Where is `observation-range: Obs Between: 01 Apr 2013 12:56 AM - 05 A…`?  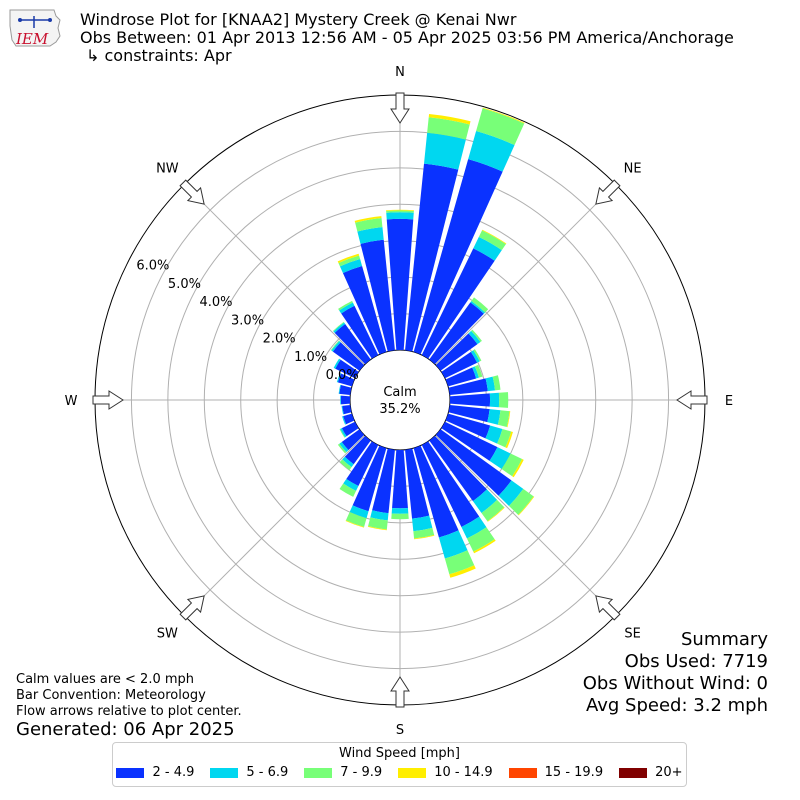 observation-range: Obs Between: 01 Apr 2013 12:56 AM - 05 A… is located at coordinates (407, 37).